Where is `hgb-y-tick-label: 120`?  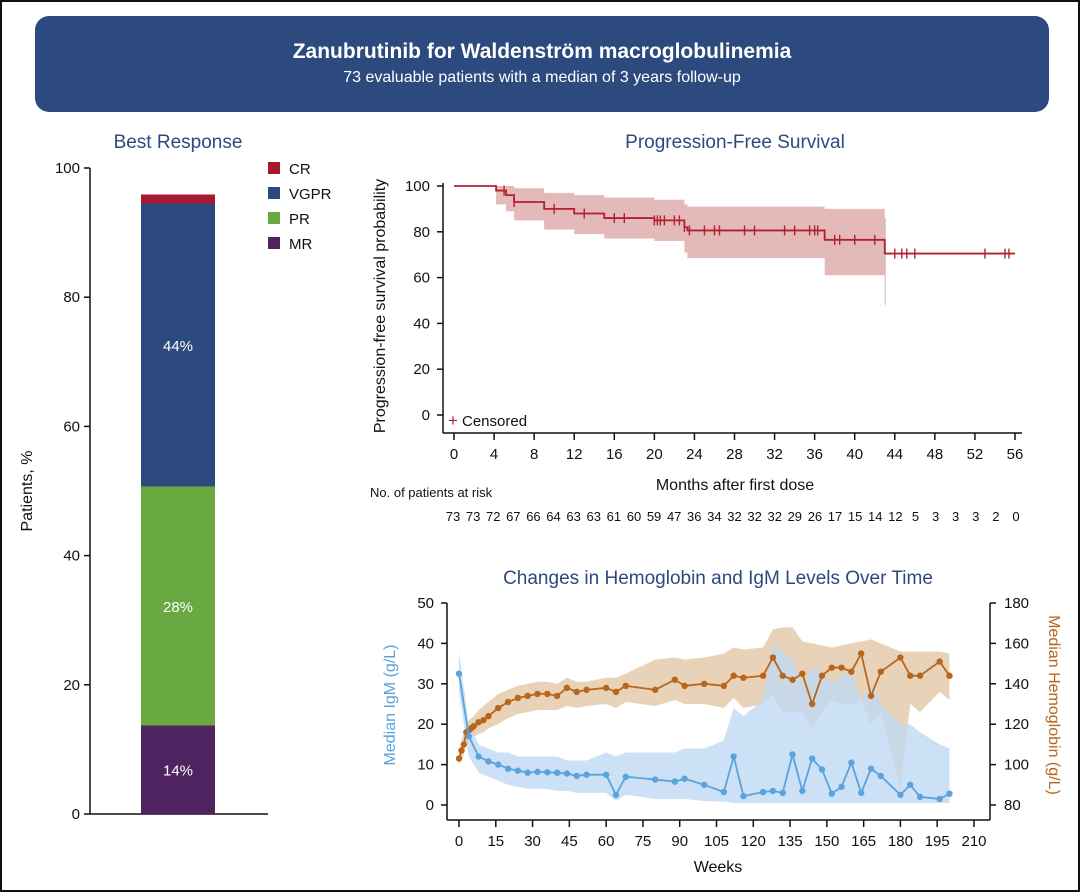 hgb-y-tick-label: 120 is located at coordinates (1016, 724).